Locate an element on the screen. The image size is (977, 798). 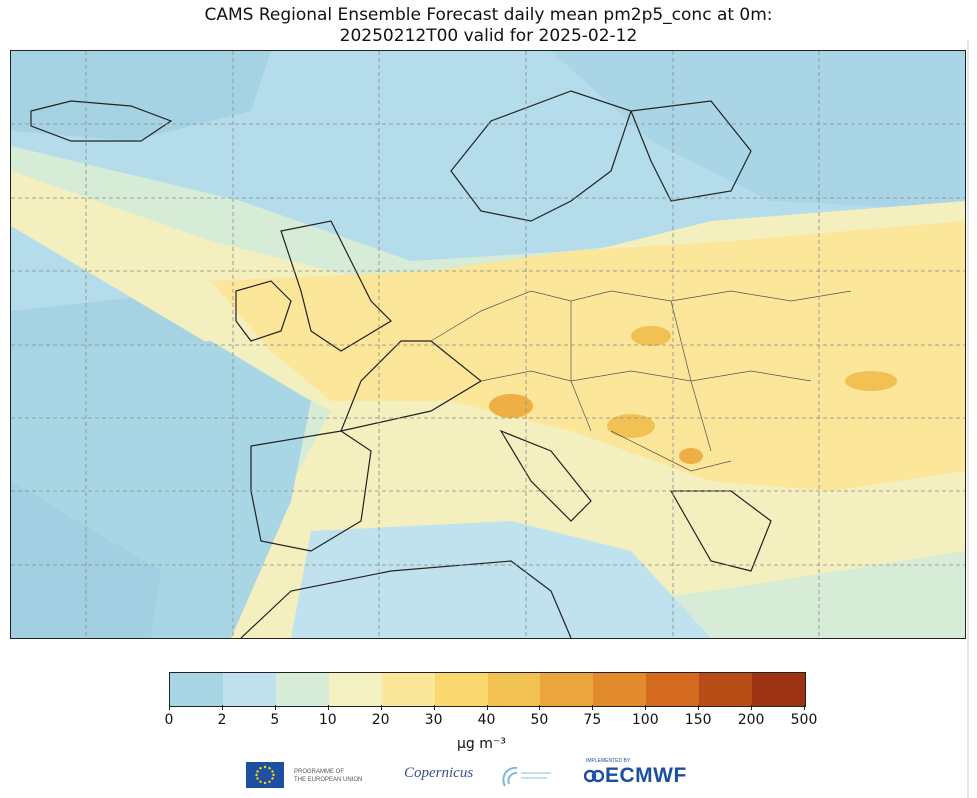
scandinavia-coast is located at coordinates (541, 156).